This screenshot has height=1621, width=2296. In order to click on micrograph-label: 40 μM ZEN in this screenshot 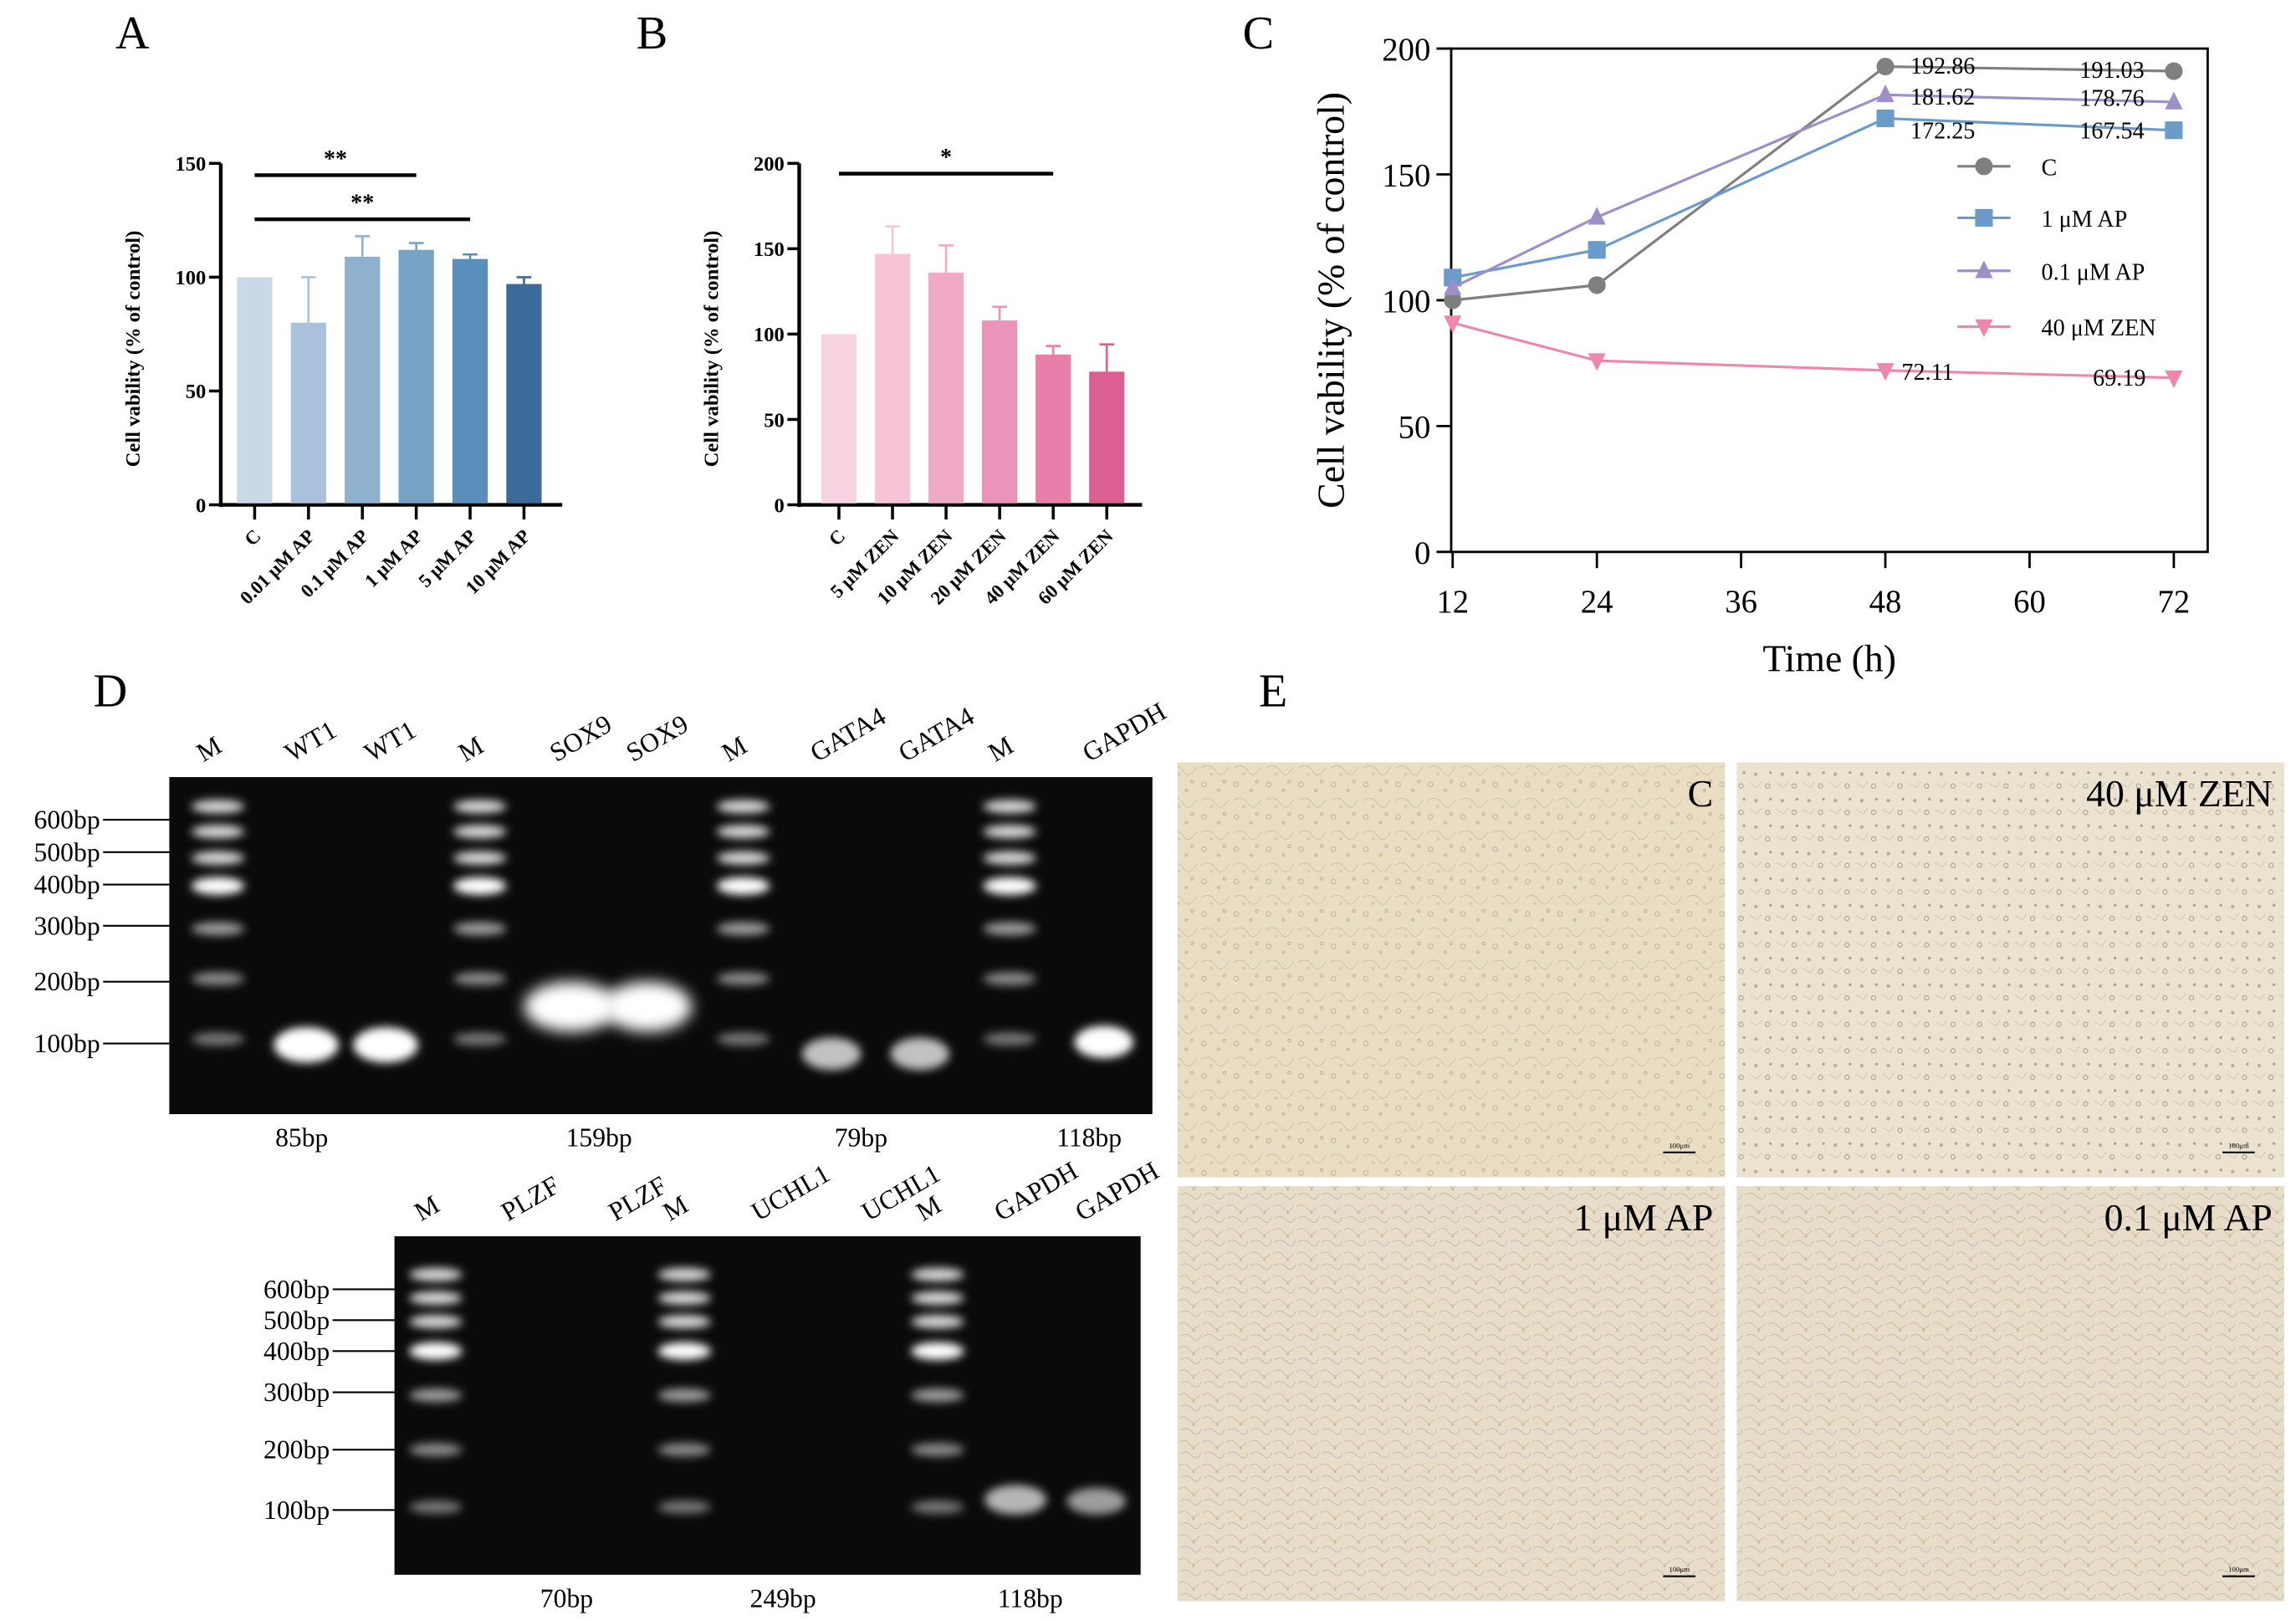, I will do `click(2180, 793)`.